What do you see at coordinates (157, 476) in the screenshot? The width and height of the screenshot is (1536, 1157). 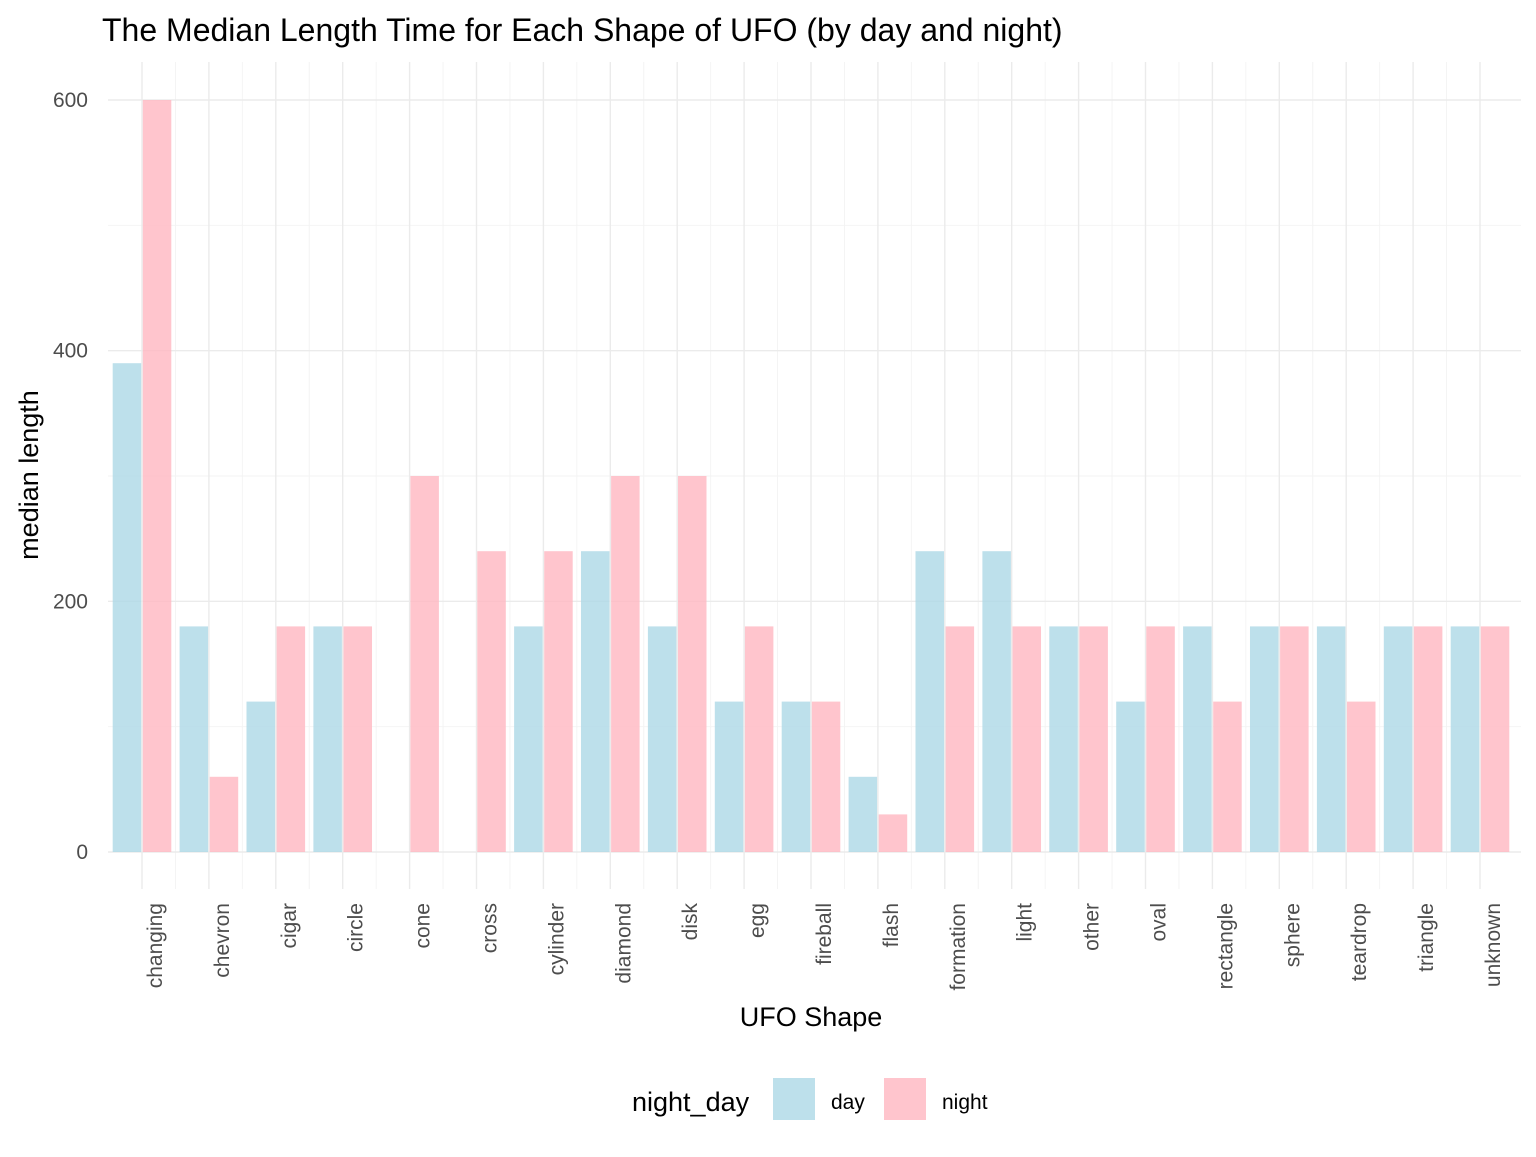 I see `bar-night-changing` at bounding box center [157, 476].